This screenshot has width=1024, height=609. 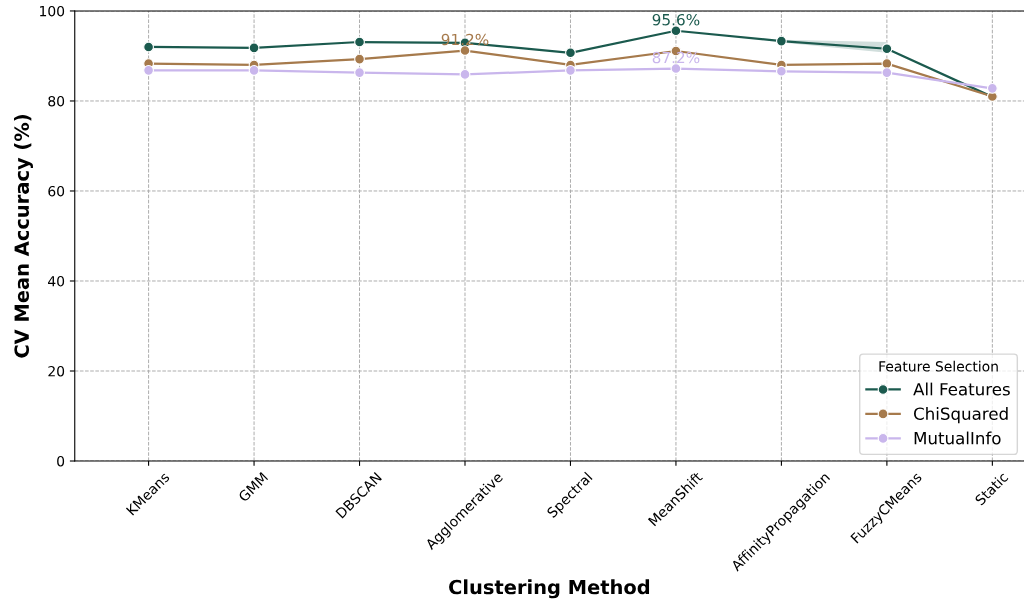 What do you see at coordinates (676, 19) in the screenshot?
I see `data-label: 95.6%` at bounding box center [676, 19].